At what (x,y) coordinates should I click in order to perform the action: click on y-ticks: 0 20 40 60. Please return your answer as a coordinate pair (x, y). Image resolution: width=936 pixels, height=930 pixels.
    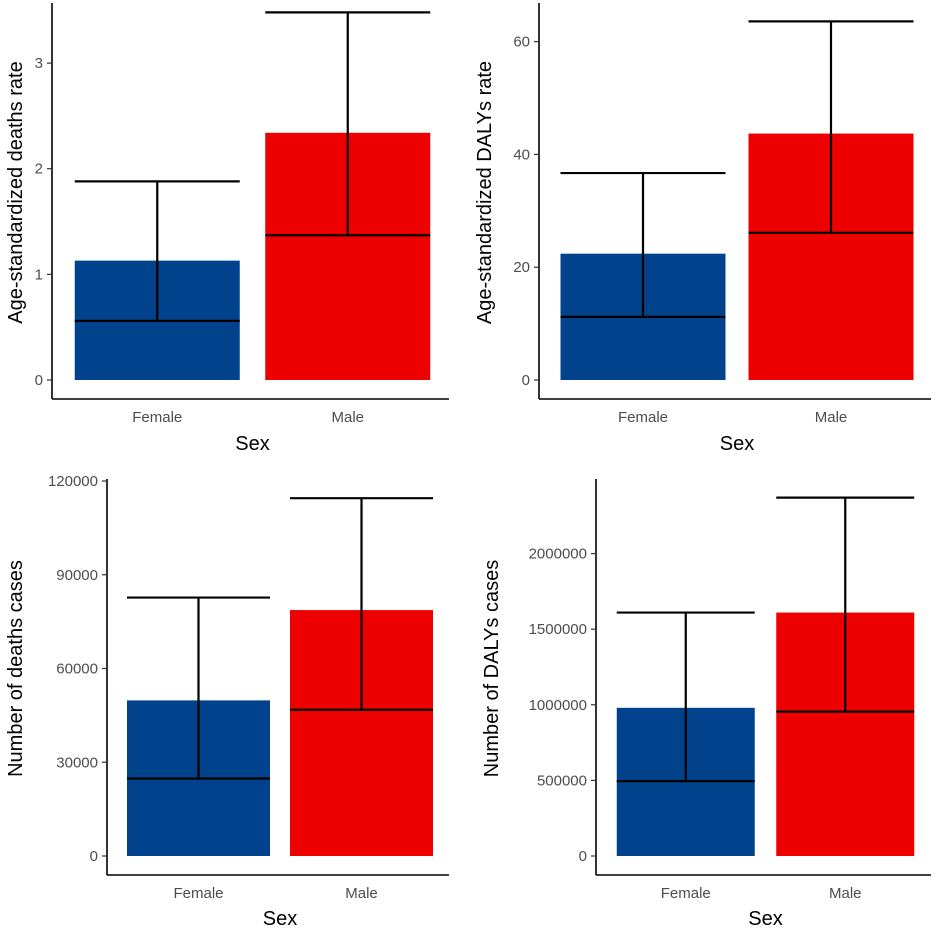
    Looking at the image, I should click on (526, 211).